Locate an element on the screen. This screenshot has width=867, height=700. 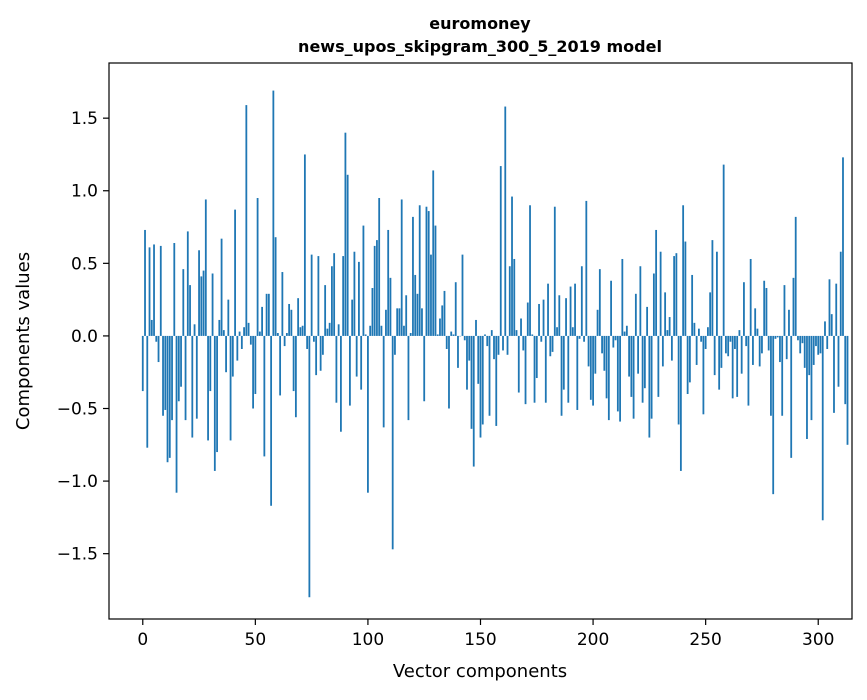
y-axis-label: Components values is located at coordinates (23, 341).